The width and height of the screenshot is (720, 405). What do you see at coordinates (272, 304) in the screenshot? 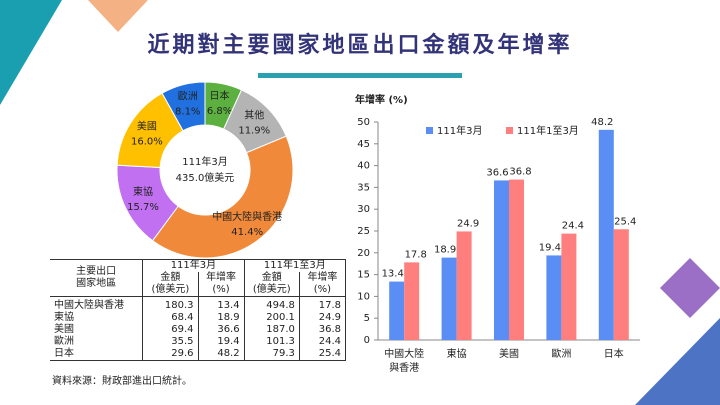
I see `table-cell: 494.8` at bounding box center [272, 304].